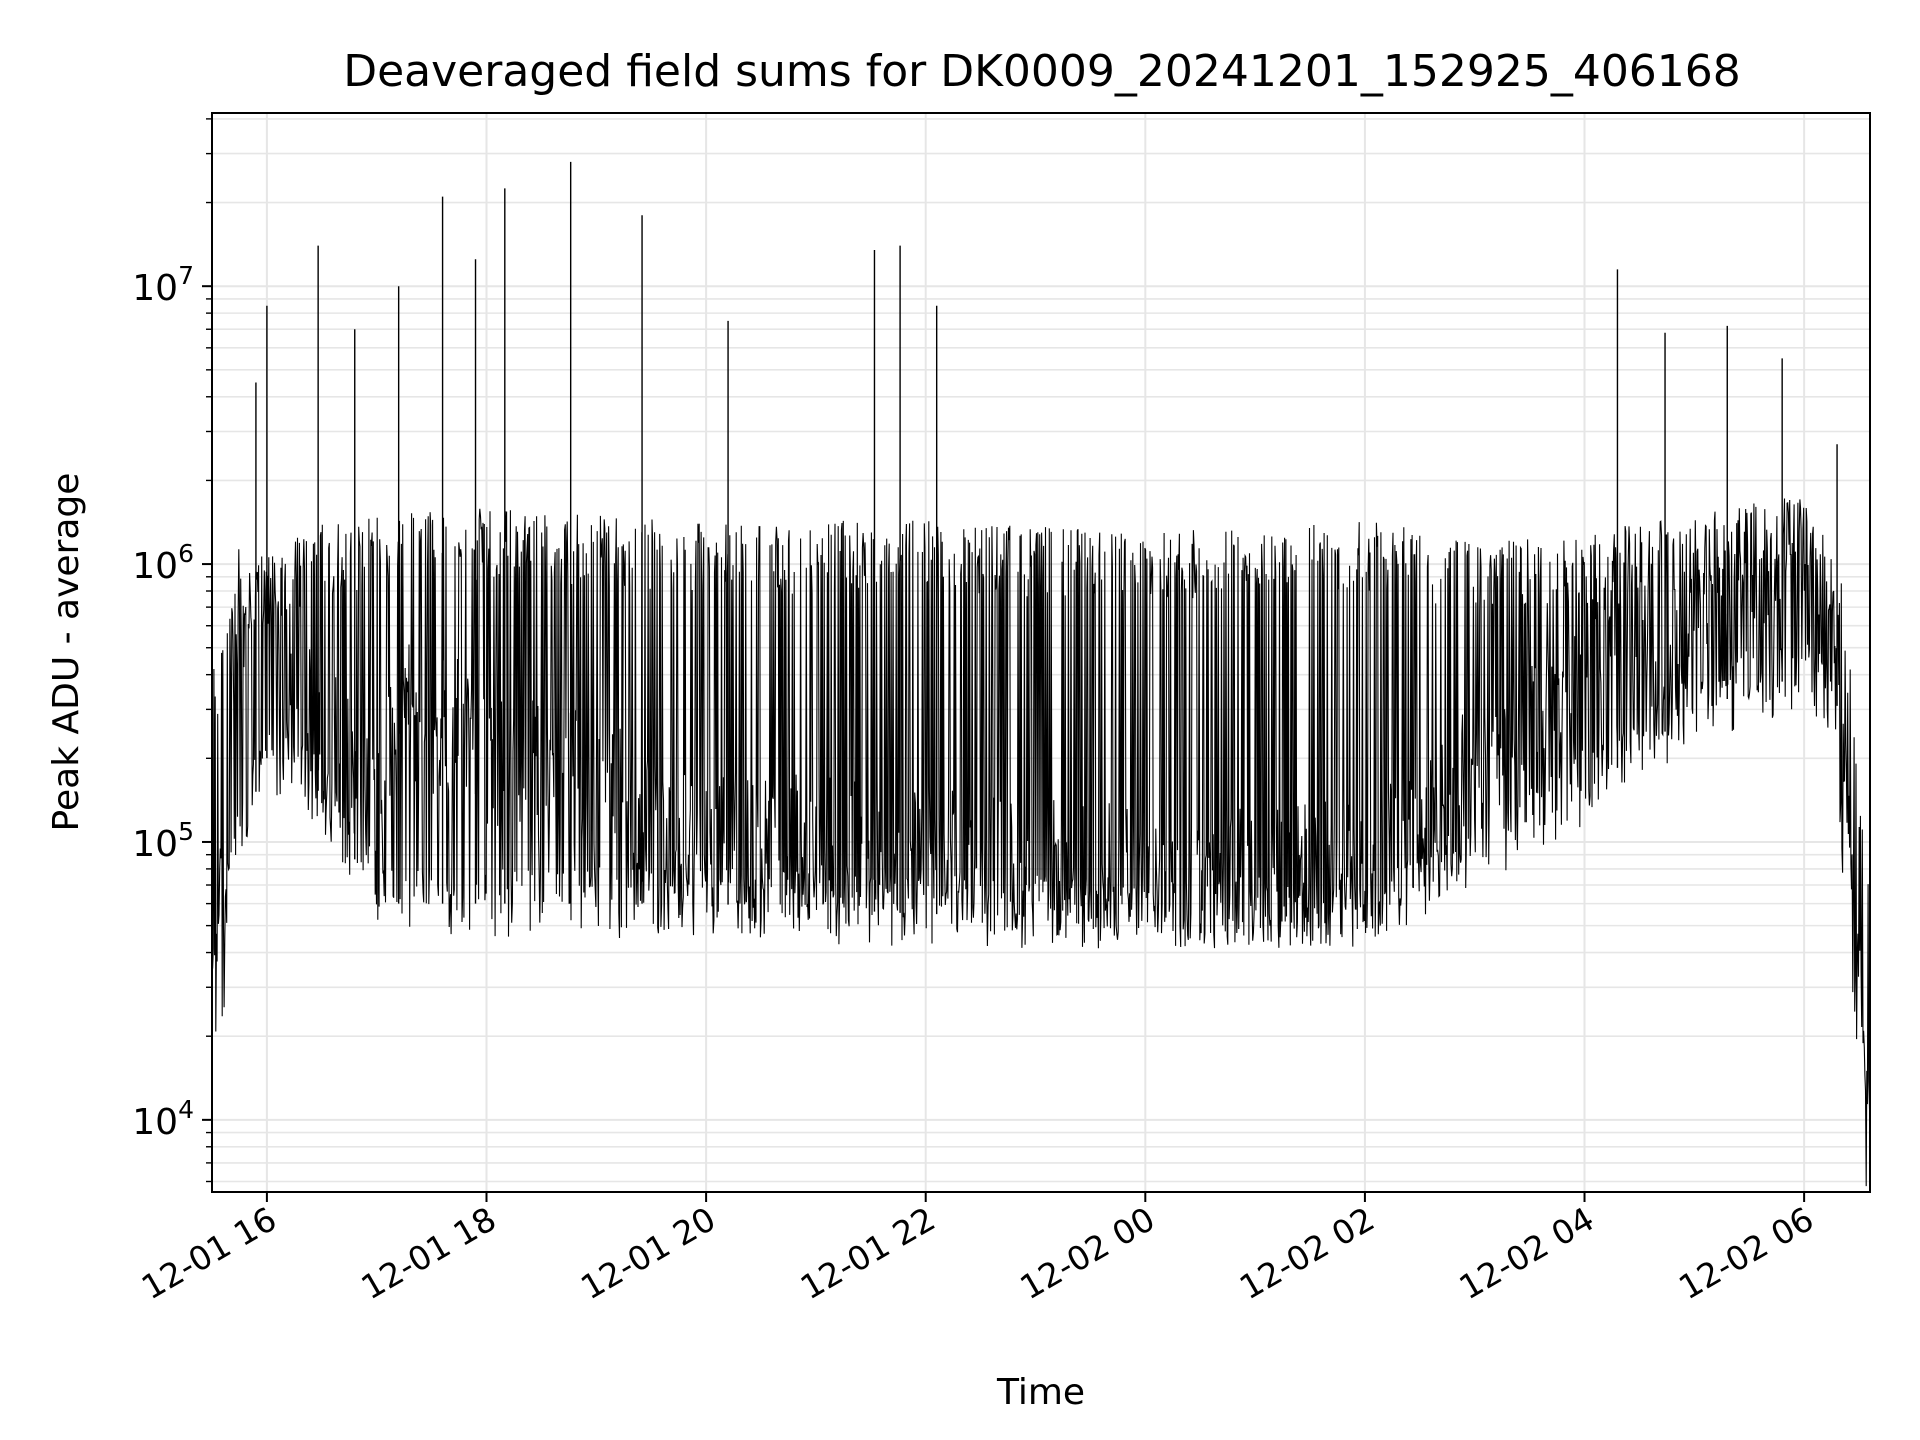  Describe the element at coordinates (1087, 1253) in the screenshot. I see `x-tick-label: 12-02 00` at that location.